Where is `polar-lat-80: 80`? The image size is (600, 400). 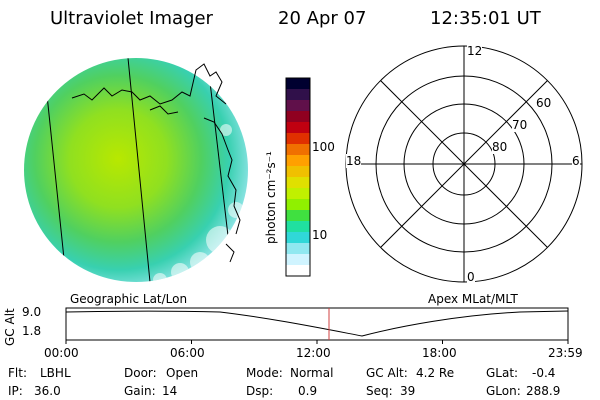 polar-lat-80: 80 is located at coordinates (500, 147).